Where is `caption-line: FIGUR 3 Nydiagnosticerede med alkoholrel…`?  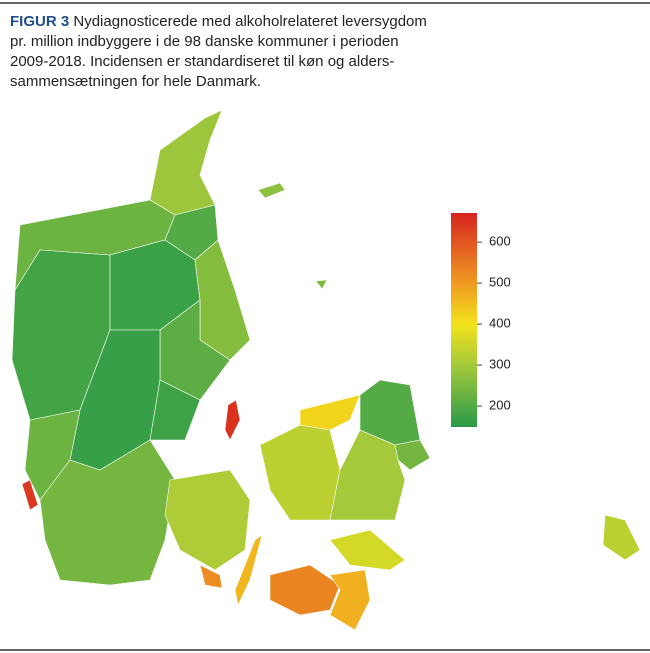
caption-line: FIGUR 3 Nydiagnosticerede med alkoholrel… is located at coordinates (218, 22).